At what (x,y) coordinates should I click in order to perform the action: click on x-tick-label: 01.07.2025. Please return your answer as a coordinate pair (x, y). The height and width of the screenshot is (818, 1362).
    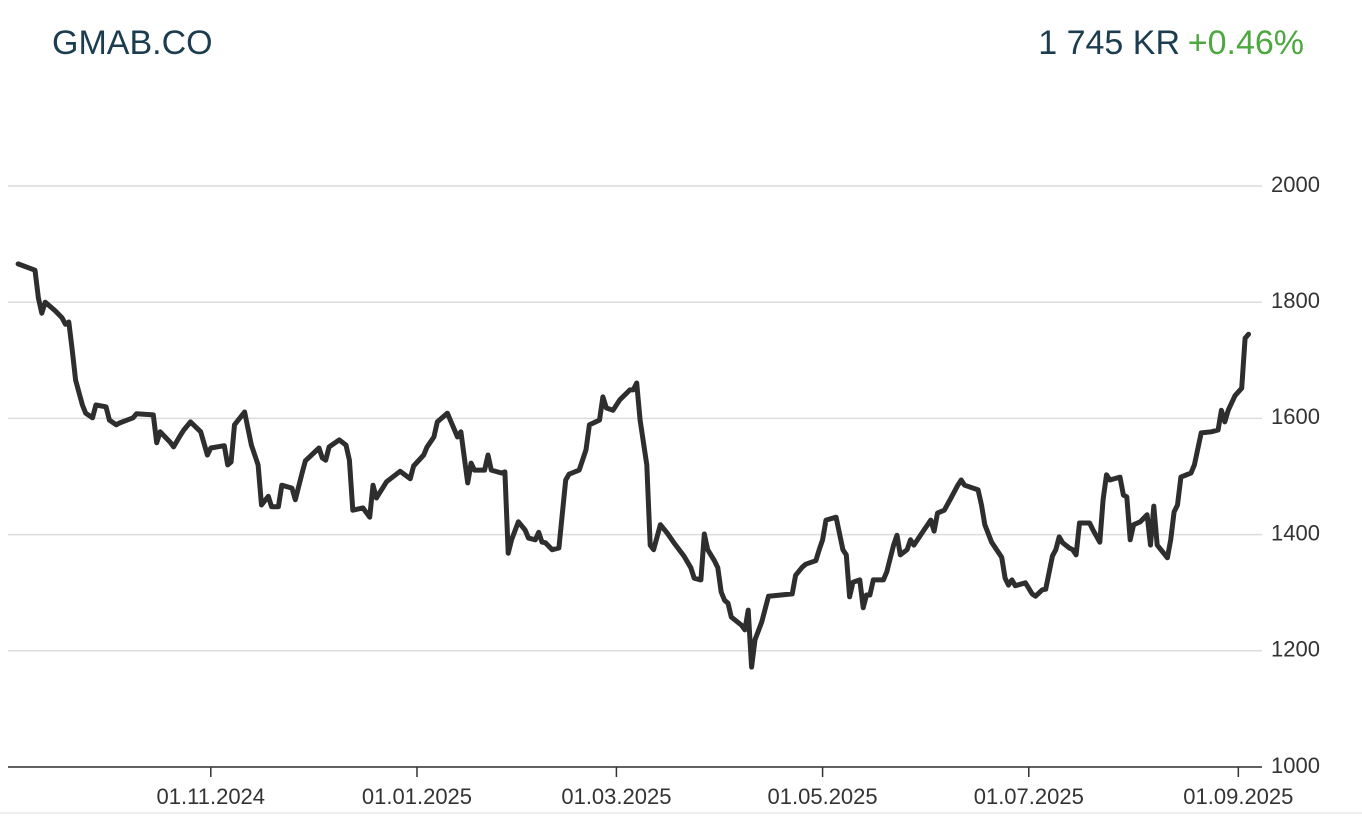
    Looking at the image, I should click on (1029, 796).